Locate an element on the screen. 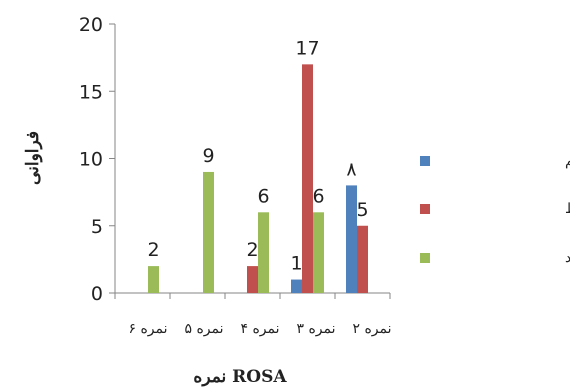  y-tick-label: 20 is located at coordinates (91, 25).